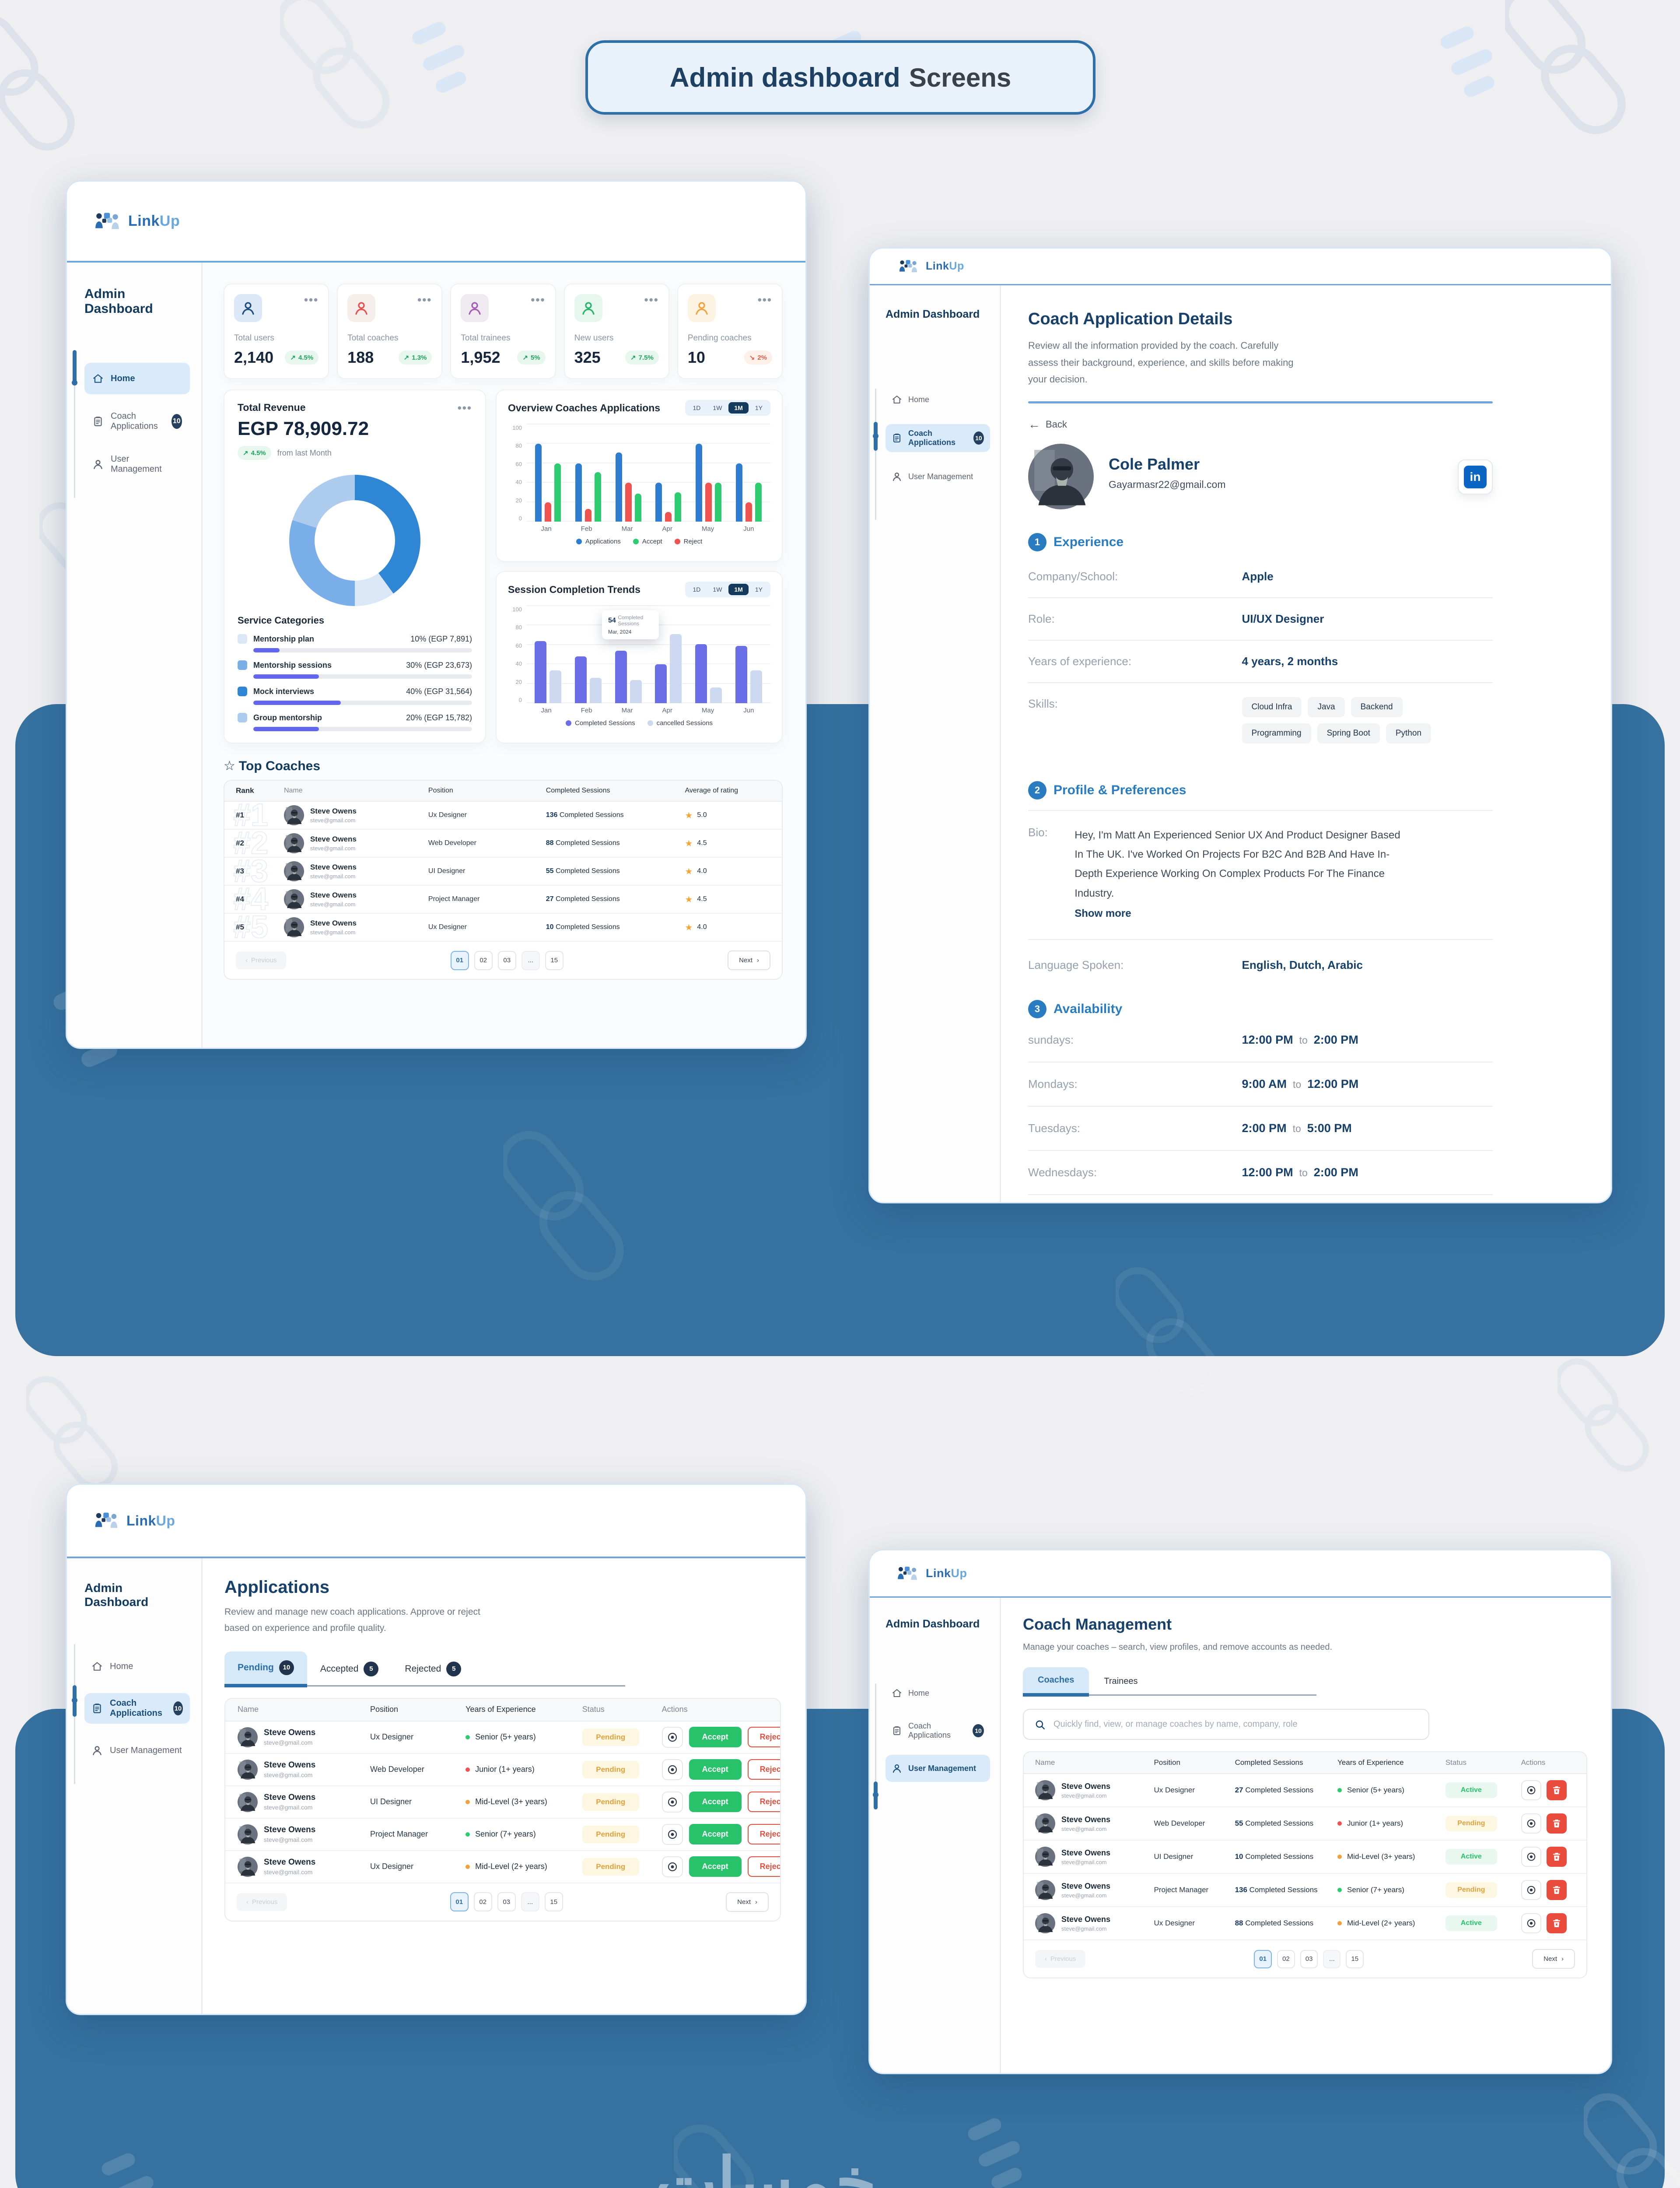  I want to click on table-row: #4 #4 Steve Owens steve@gmail.com, so click(503, 899).